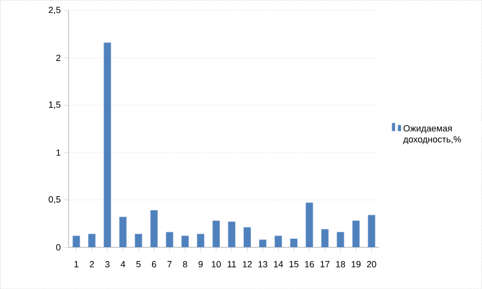 This screenshot has width=482, height=289. Describe the element at coordinates (107, 264) in the screenshot. I see `x-tick-label: 3` at that location.